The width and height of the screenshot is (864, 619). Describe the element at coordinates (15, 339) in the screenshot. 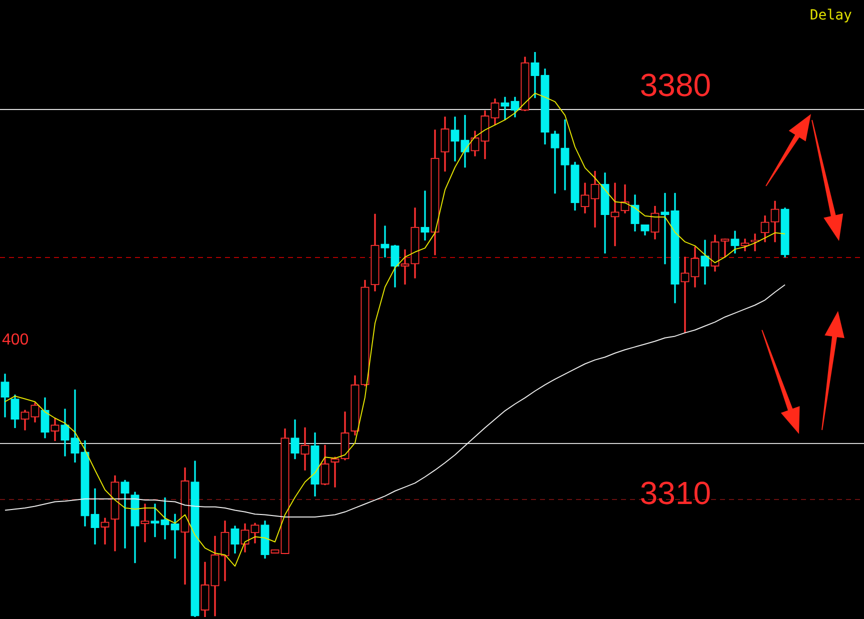

I see `annotation: 400` at that location.